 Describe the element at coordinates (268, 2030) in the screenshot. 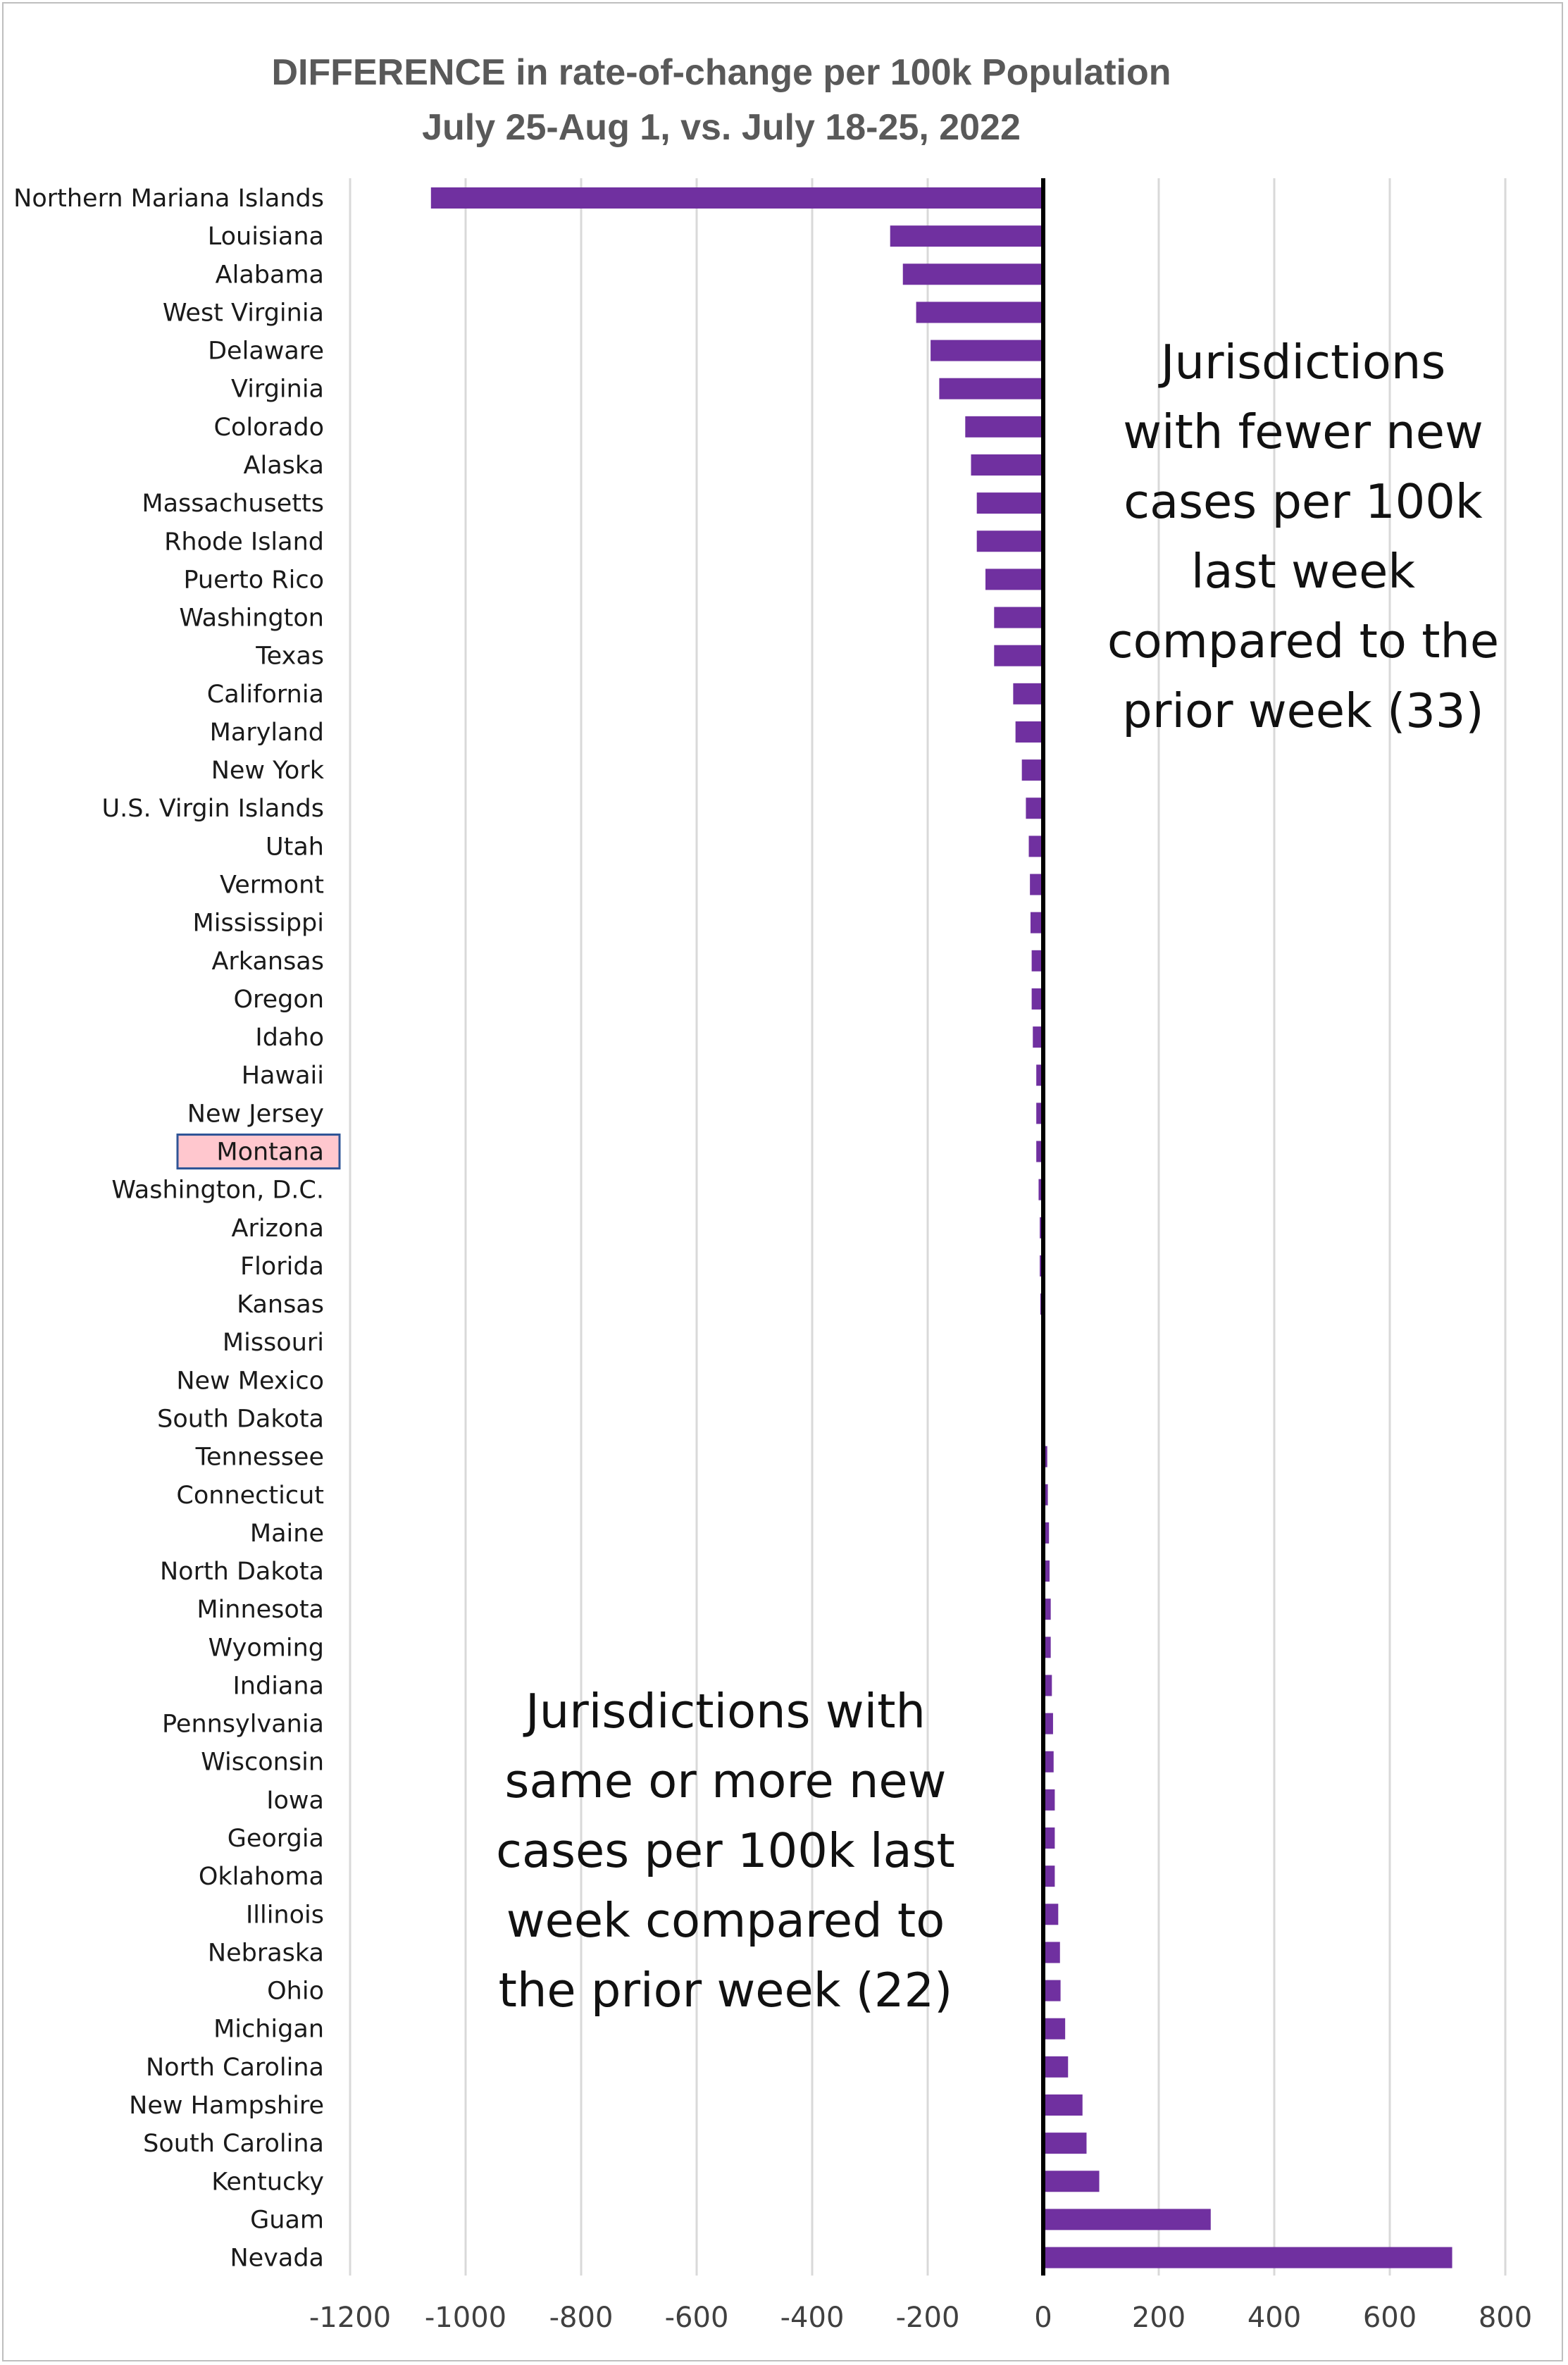

I see `category-label-michigan: Michigan` at that location.